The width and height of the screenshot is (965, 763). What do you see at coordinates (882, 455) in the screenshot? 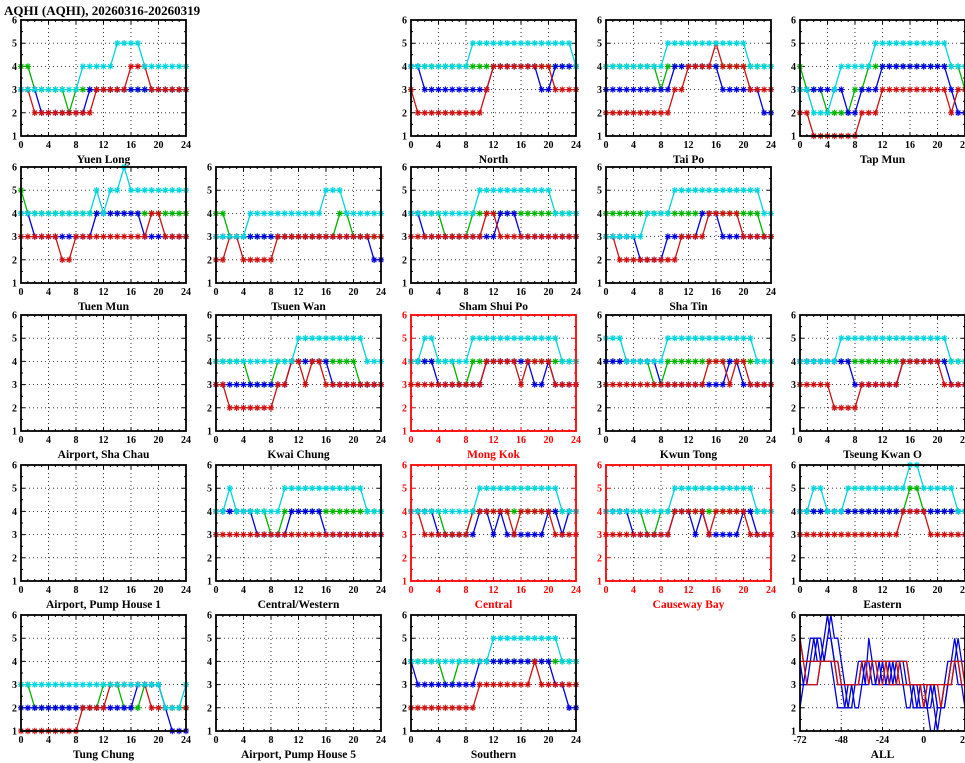
I see `station-label: Tseung Kwan O` at bounding box center [882, 455].